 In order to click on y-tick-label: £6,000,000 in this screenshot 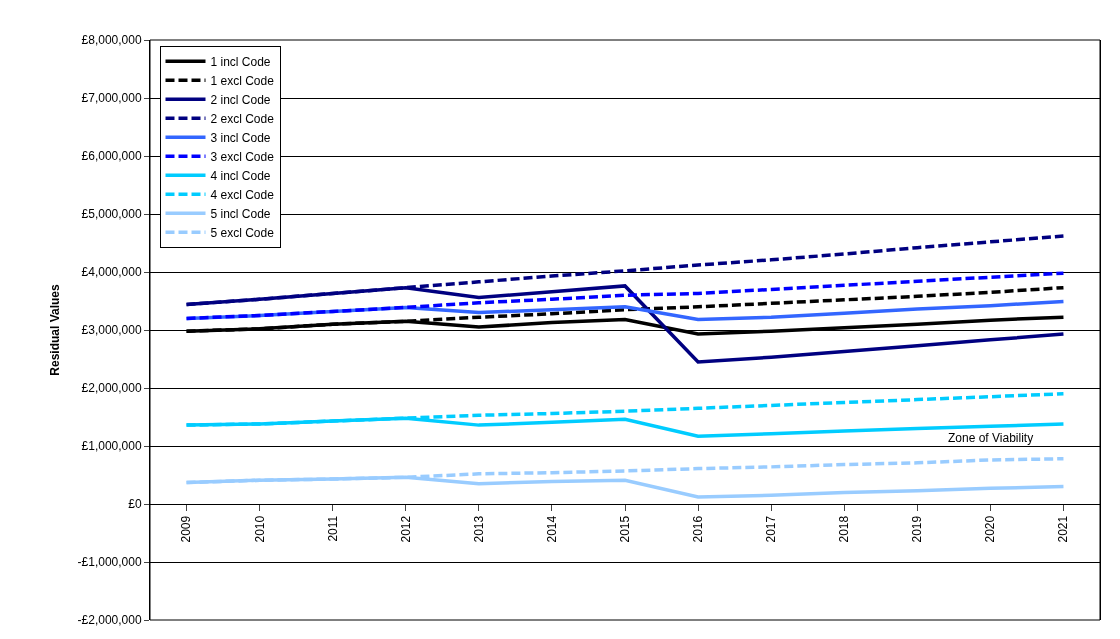, I will do `click(111, 156)`.